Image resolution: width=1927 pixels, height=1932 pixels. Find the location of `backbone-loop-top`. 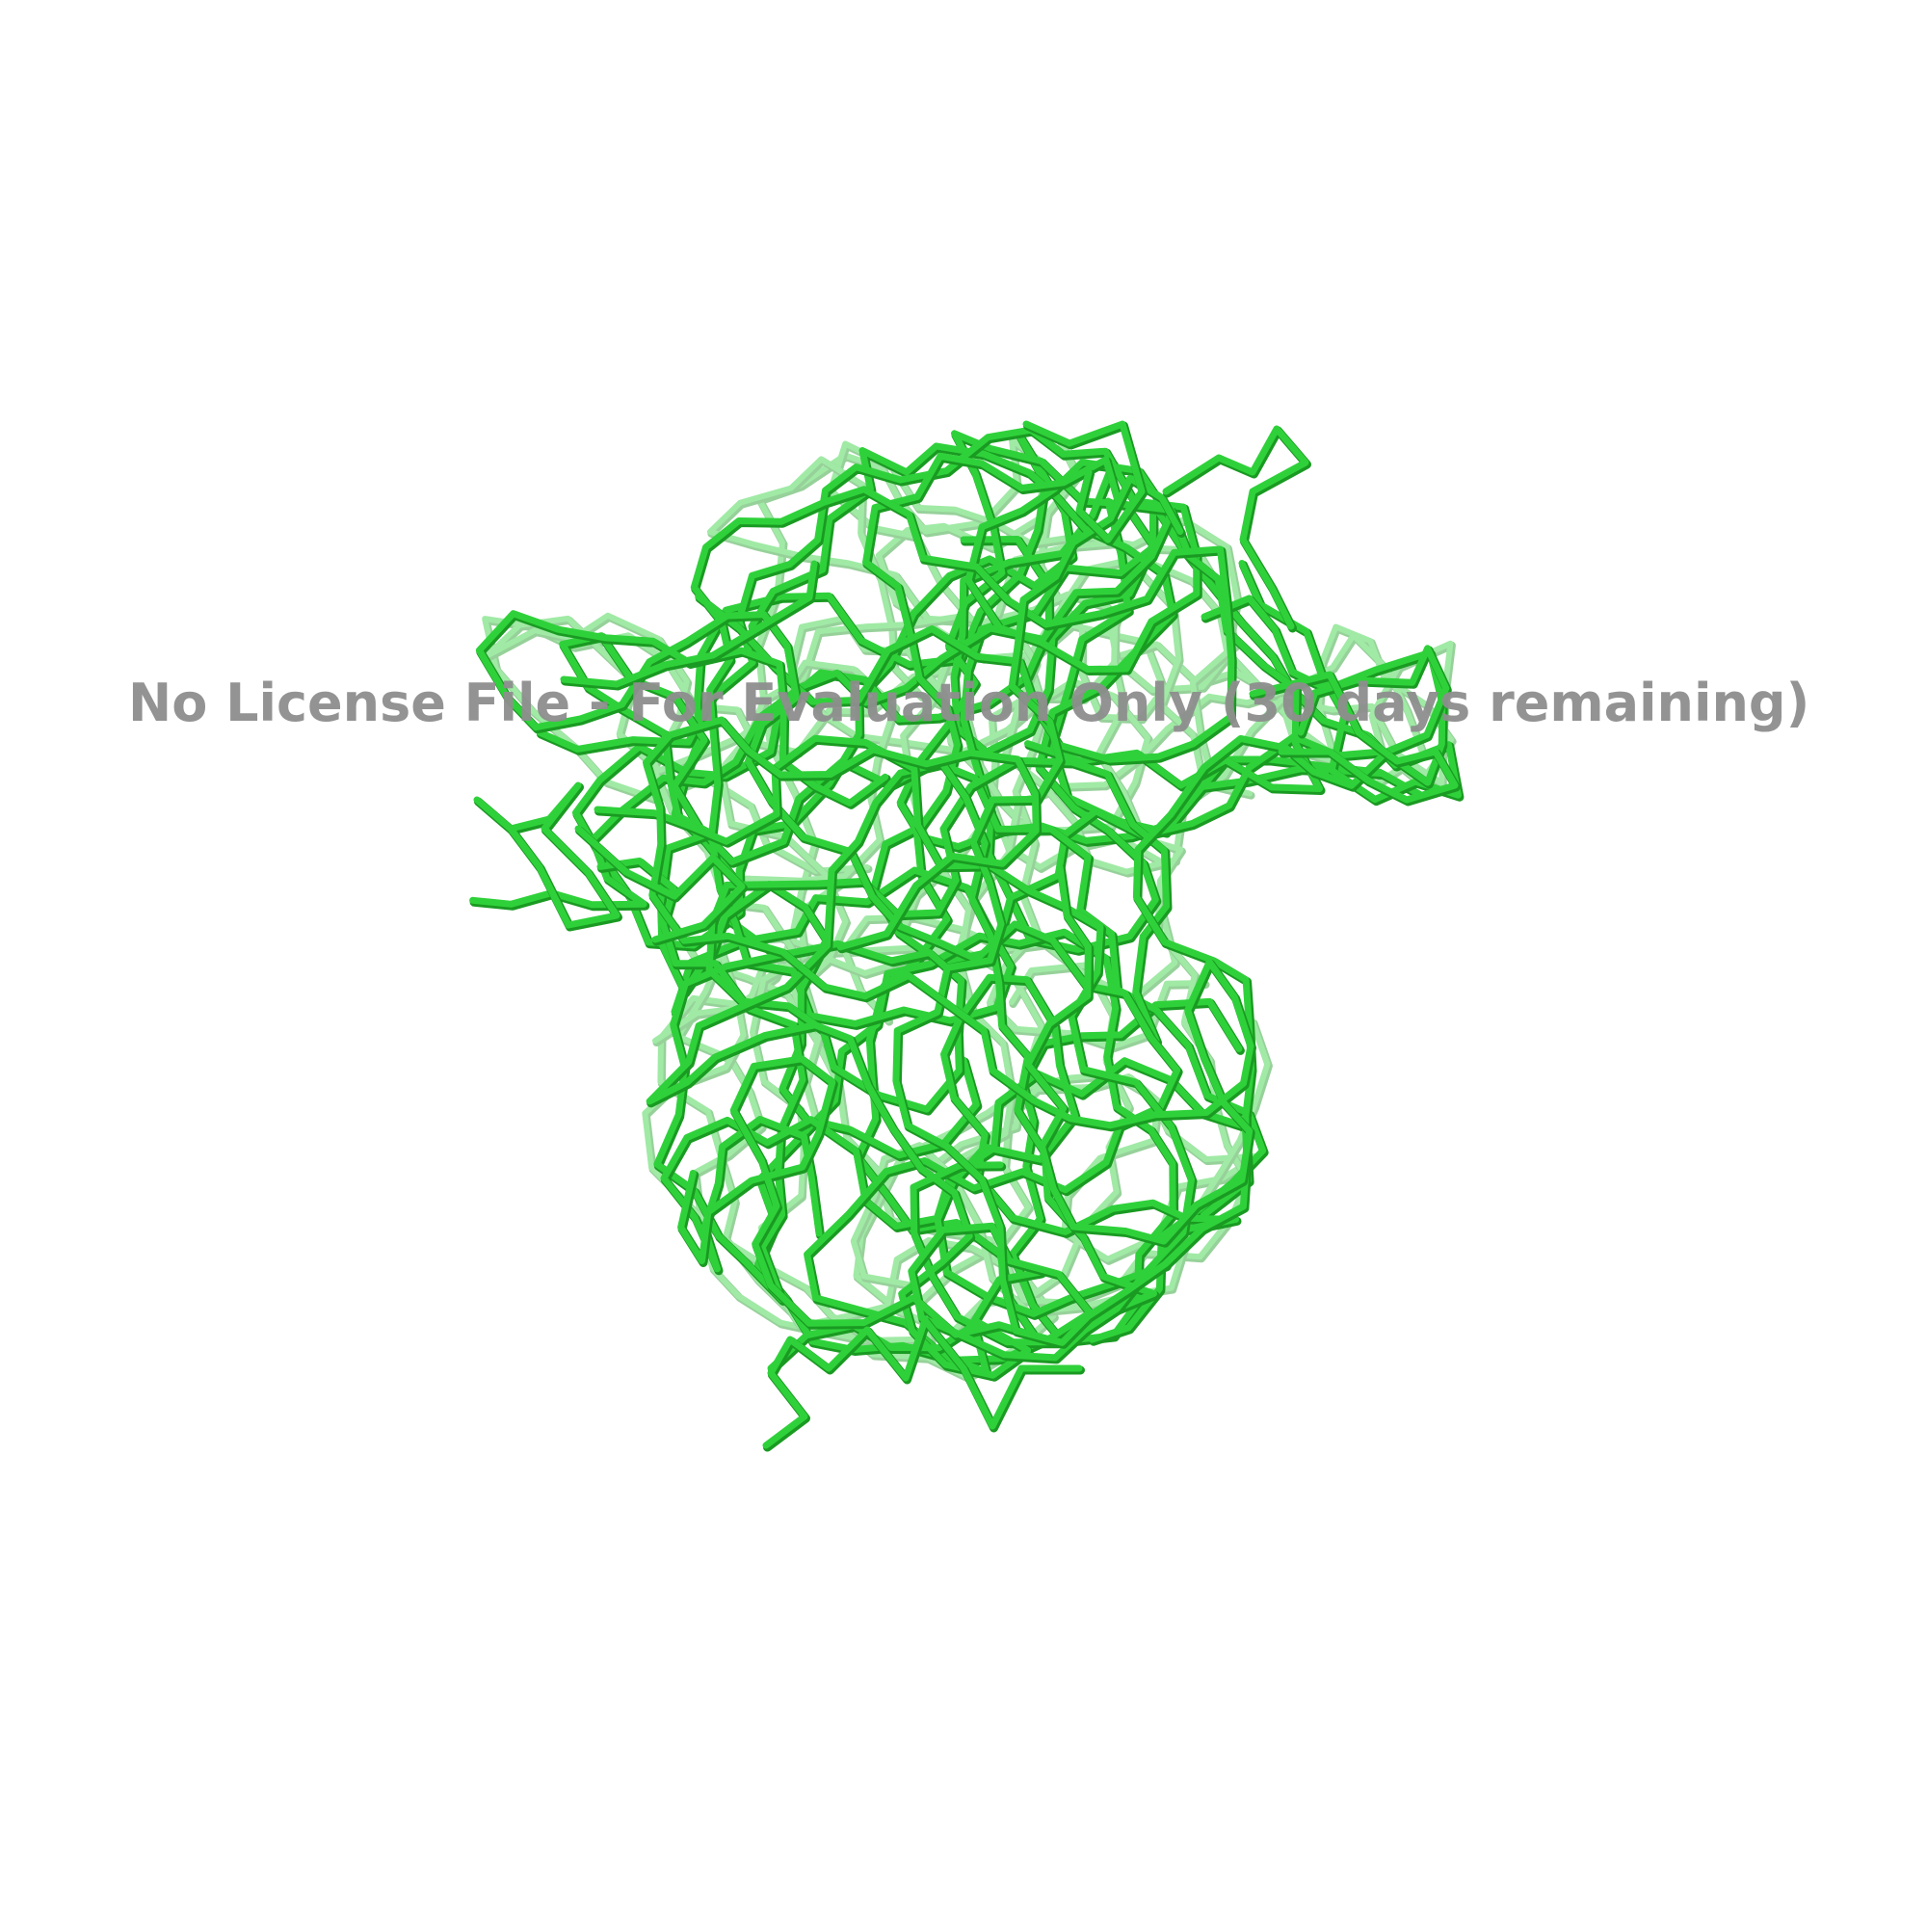

backbone-loop-top is located at coordinates (1084, 481).